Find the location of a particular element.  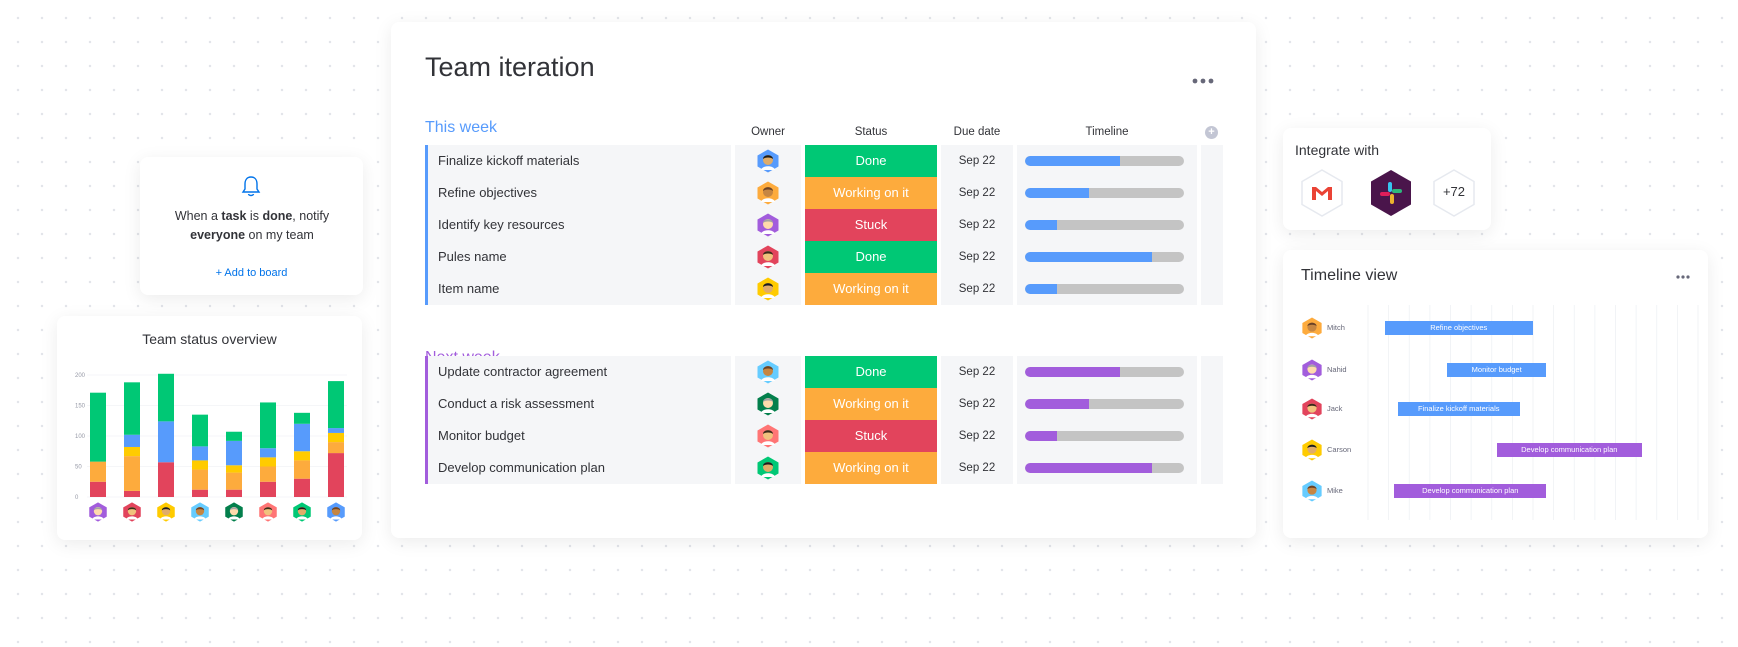

more-integrations-badge: +72 is located at coordinates (1454, 193).